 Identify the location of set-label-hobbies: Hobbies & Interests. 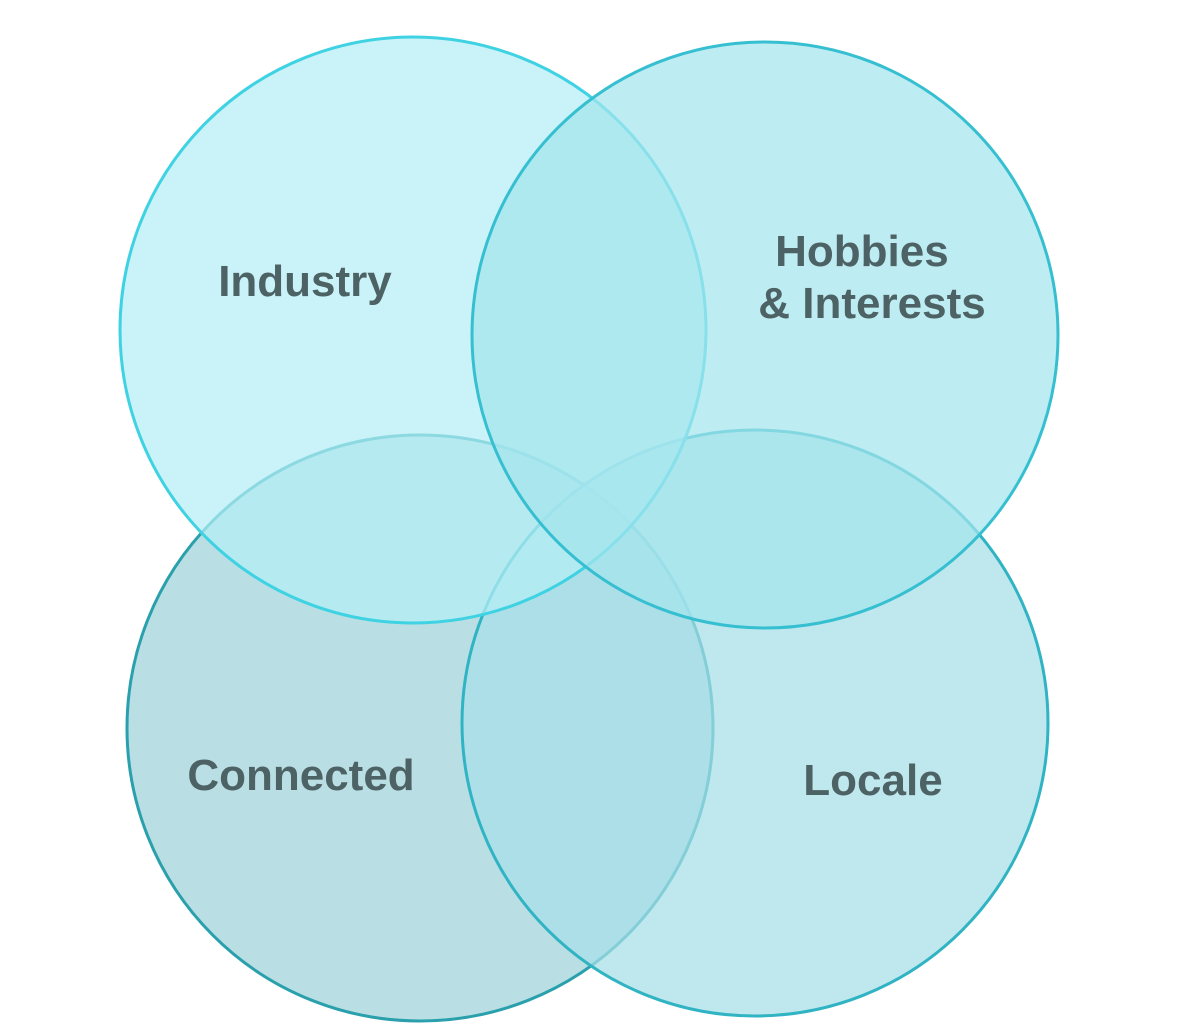
(871, 277).